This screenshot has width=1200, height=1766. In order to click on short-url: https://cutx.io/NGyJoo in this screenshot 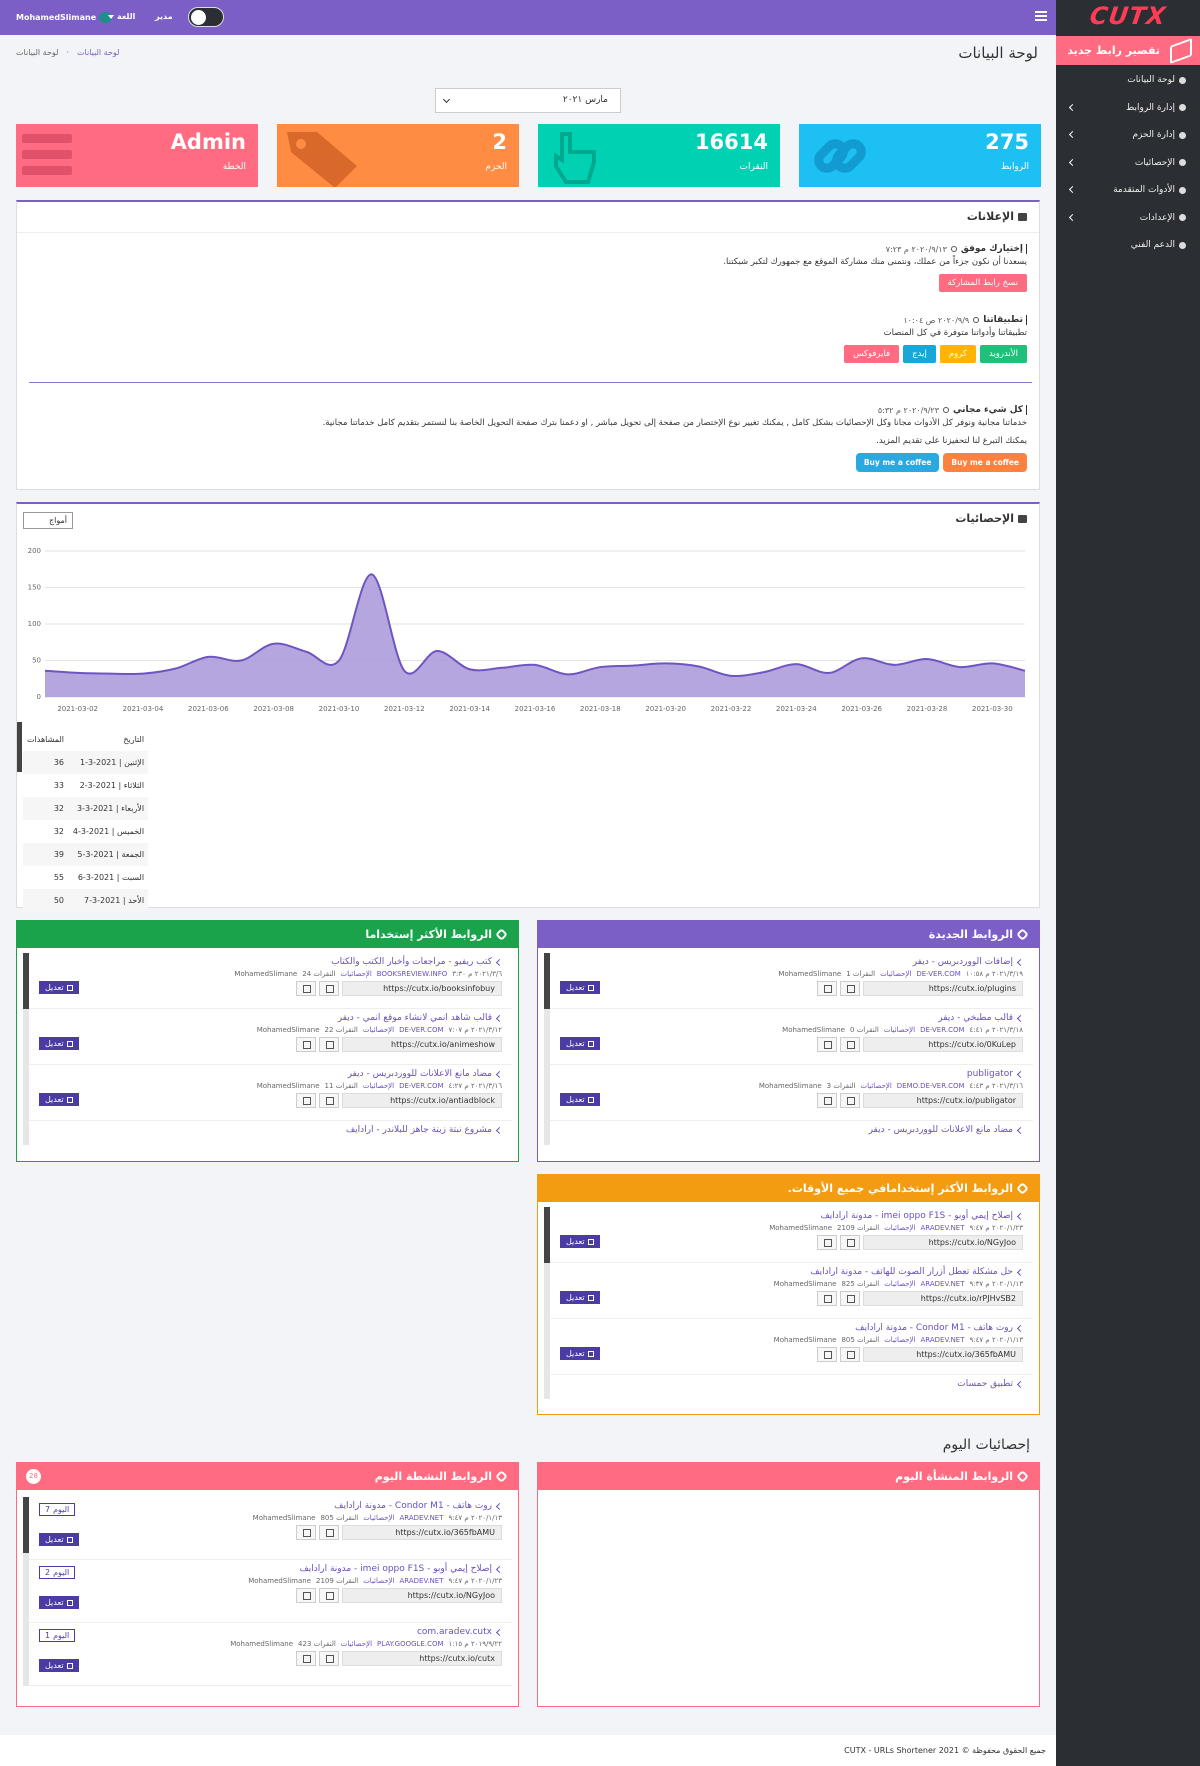, I will do `click(943, 1242)`.